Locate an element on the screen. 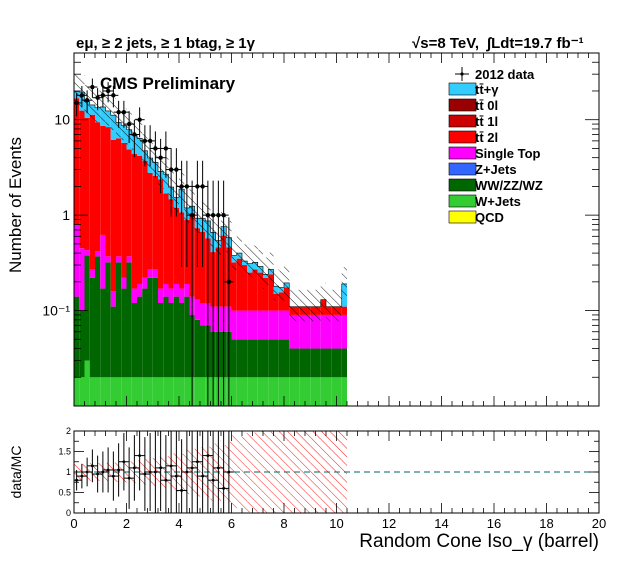 Image resolution: width=631 pixels, height=572 pixels. ratio-y-axis-label: data/MC is located at coordinates (16, 472).